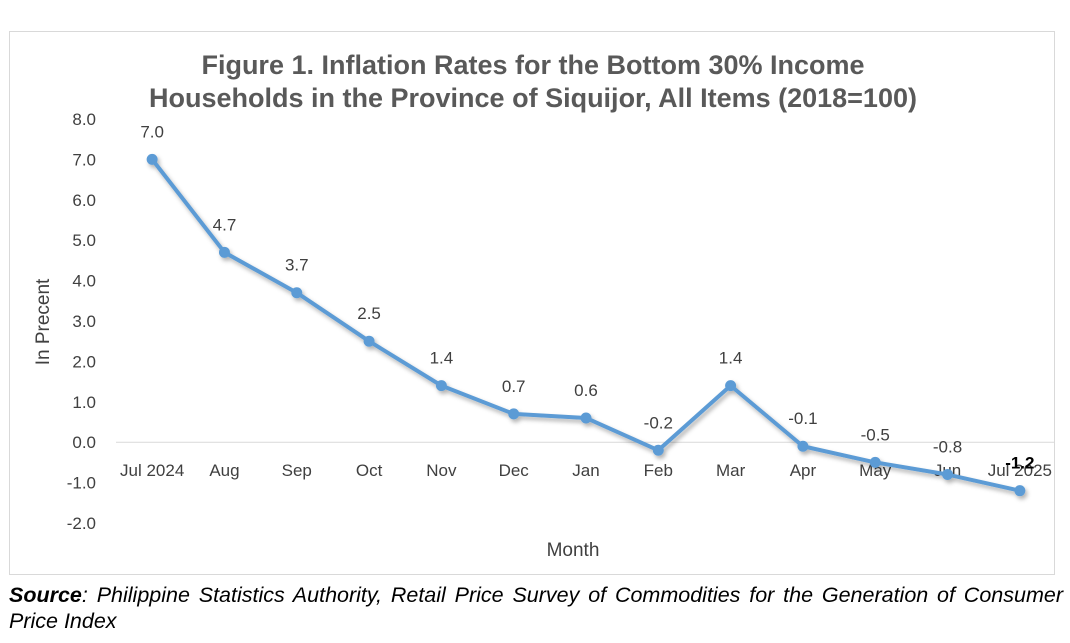 This screenshot has width=1070, height=643. Describe the element at coordinates (1019, 463) in the screenshot. I see `data-label: -1.2` at that location.